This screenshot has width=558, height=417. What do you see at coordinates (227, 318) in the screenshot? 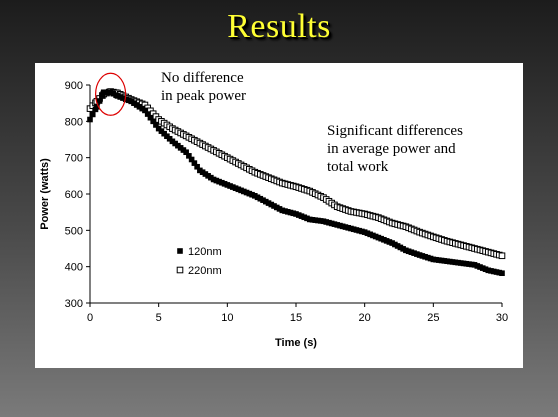
I see `x-tick-label: 10` at bounding box center [227, 318].